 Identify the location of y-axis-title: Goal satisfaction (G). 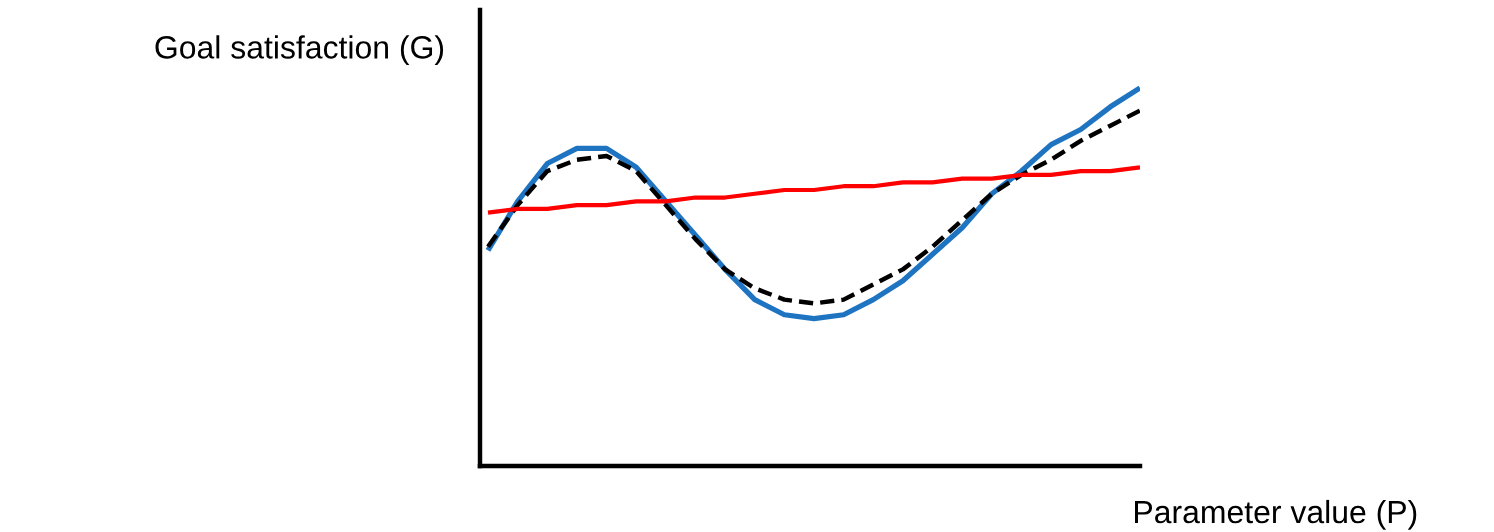
(299, 50).